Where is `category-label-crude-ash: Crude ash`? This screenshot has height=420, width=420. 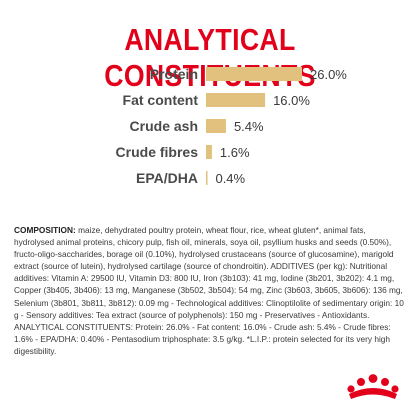
category-label-crude-ash: Crude ash is located at coordinates (164, 126).